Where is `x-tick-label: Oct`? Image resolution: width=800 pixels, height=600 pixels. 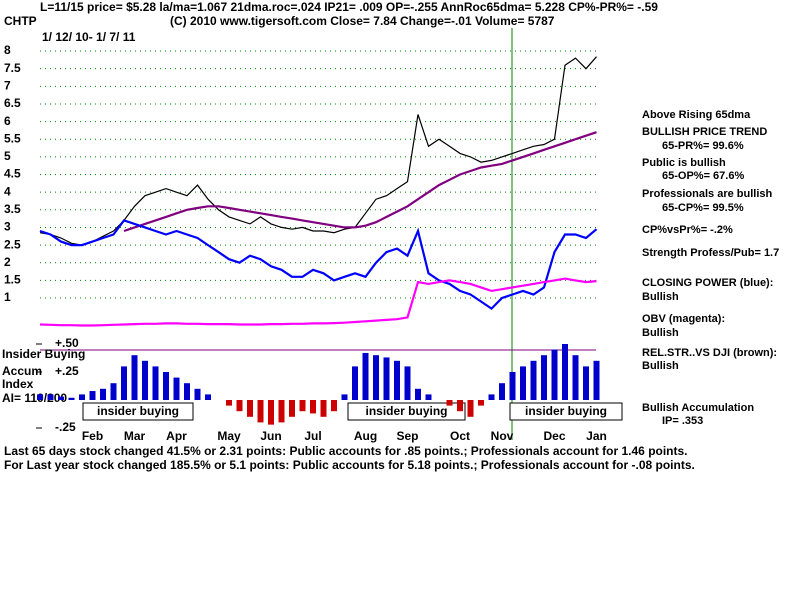 x-tick-label: Oct is located at coordinates (460, 436).